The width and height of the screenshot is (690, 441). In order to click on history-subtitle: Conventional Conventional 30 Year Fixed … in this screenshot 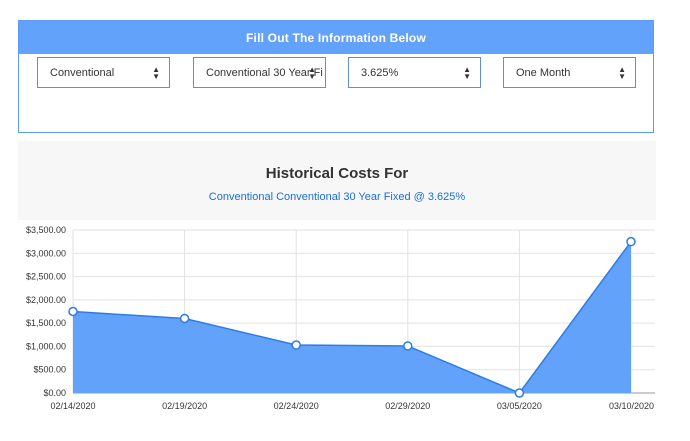, I will do `click(337, 197)`.